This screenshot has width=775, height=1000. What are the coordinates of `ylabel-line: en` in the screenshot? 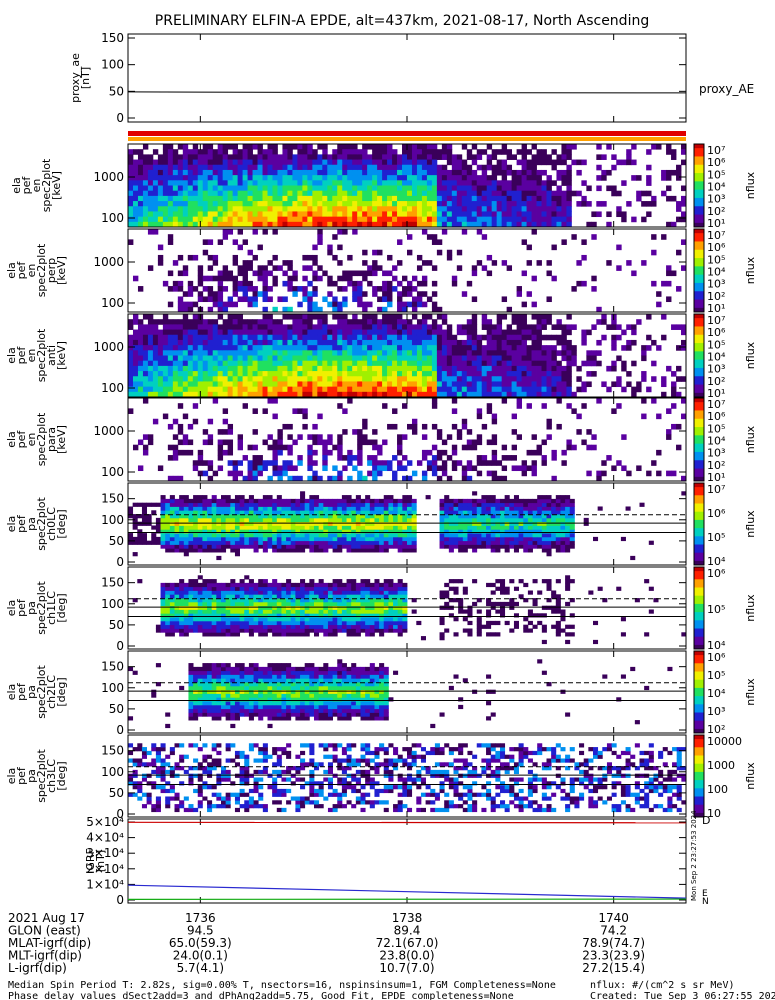 It's located at (36, 186).